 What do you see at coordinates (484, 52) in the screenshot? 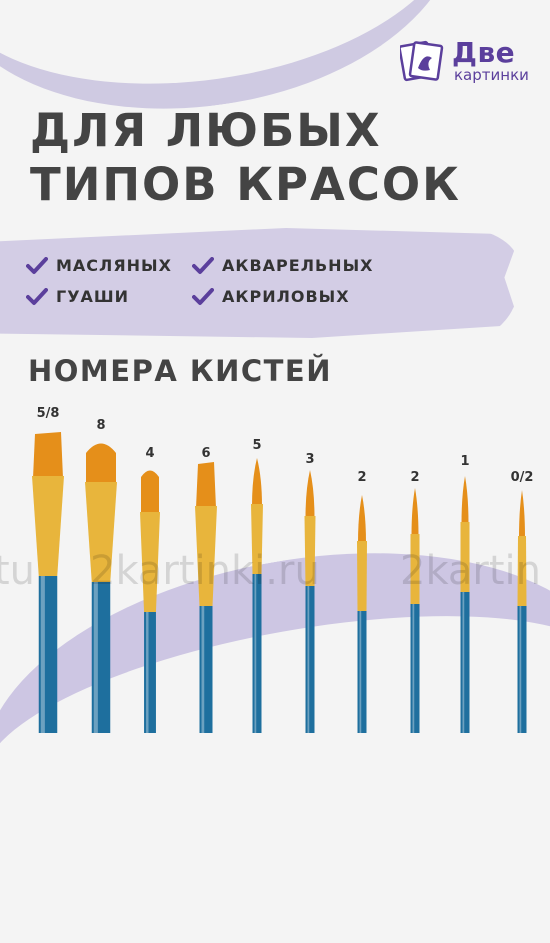
I see `logo-title: Две` at bounding box center [484, 52].